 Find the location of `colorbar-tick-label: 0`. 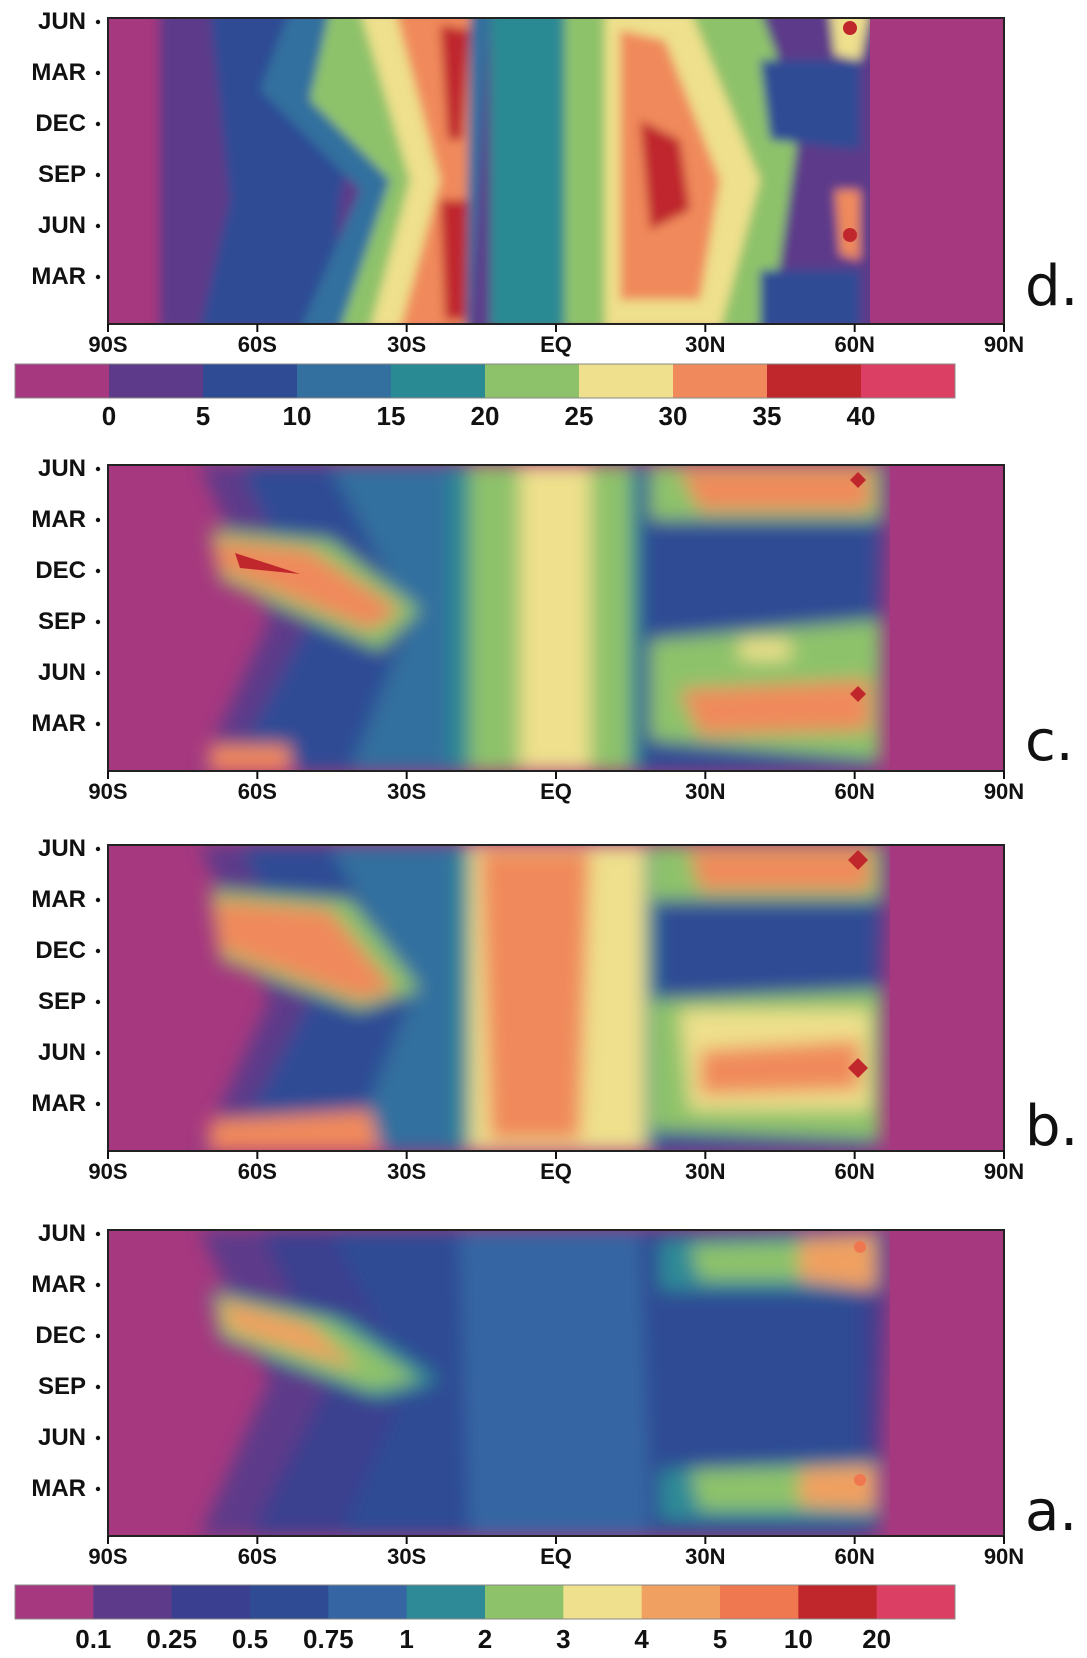

colorbar-tick-label: 0 is located at coordinates (109, 416).